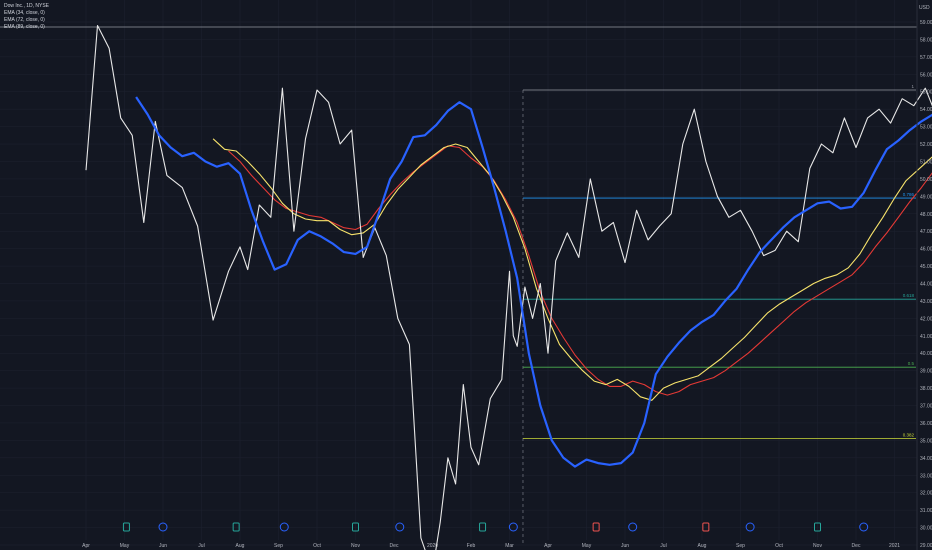 This screenshot has height=550, width=932. What do you see at coordinates (926, 75) in the screenshot?
I see `price-tick-label: 56.00` at bounding box center [926, 75].